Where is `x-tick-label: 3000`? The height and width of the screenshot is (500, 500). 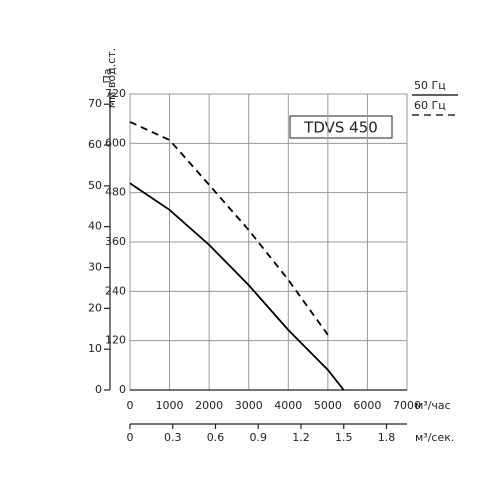
x-tick-label: 3000 is located at coordinates (249, 405).